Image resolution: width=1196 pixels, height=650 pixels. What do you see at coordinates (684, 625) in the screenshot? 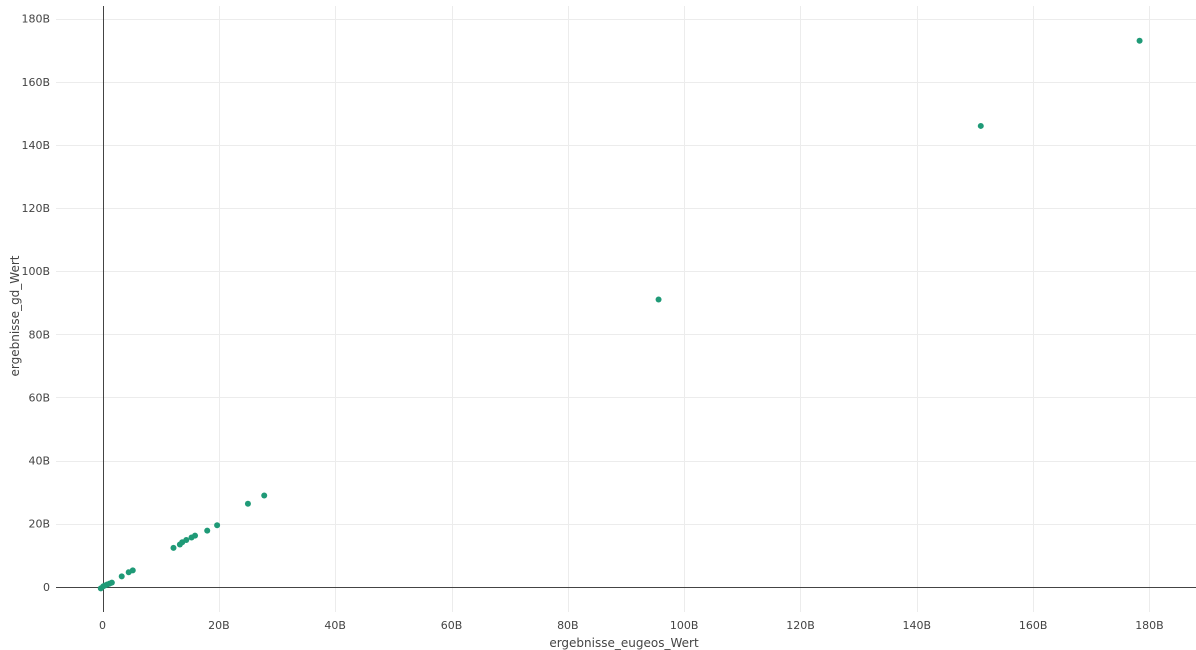
I see `x-tick-label: 100B` at bounding box center [684, 625].